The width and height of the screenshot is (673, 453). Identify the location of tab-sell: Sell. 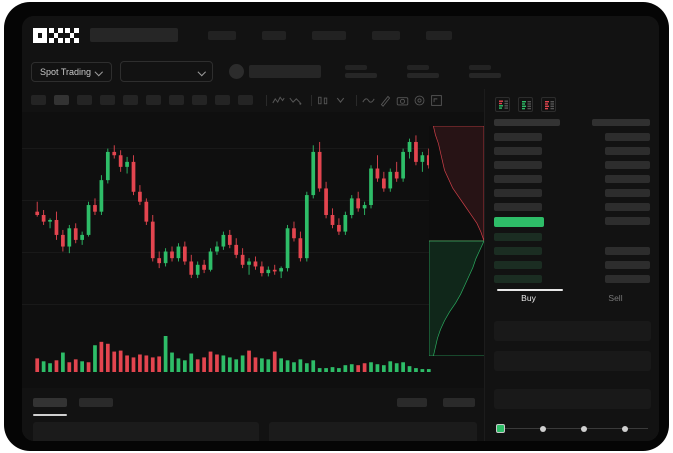
(615, 298).